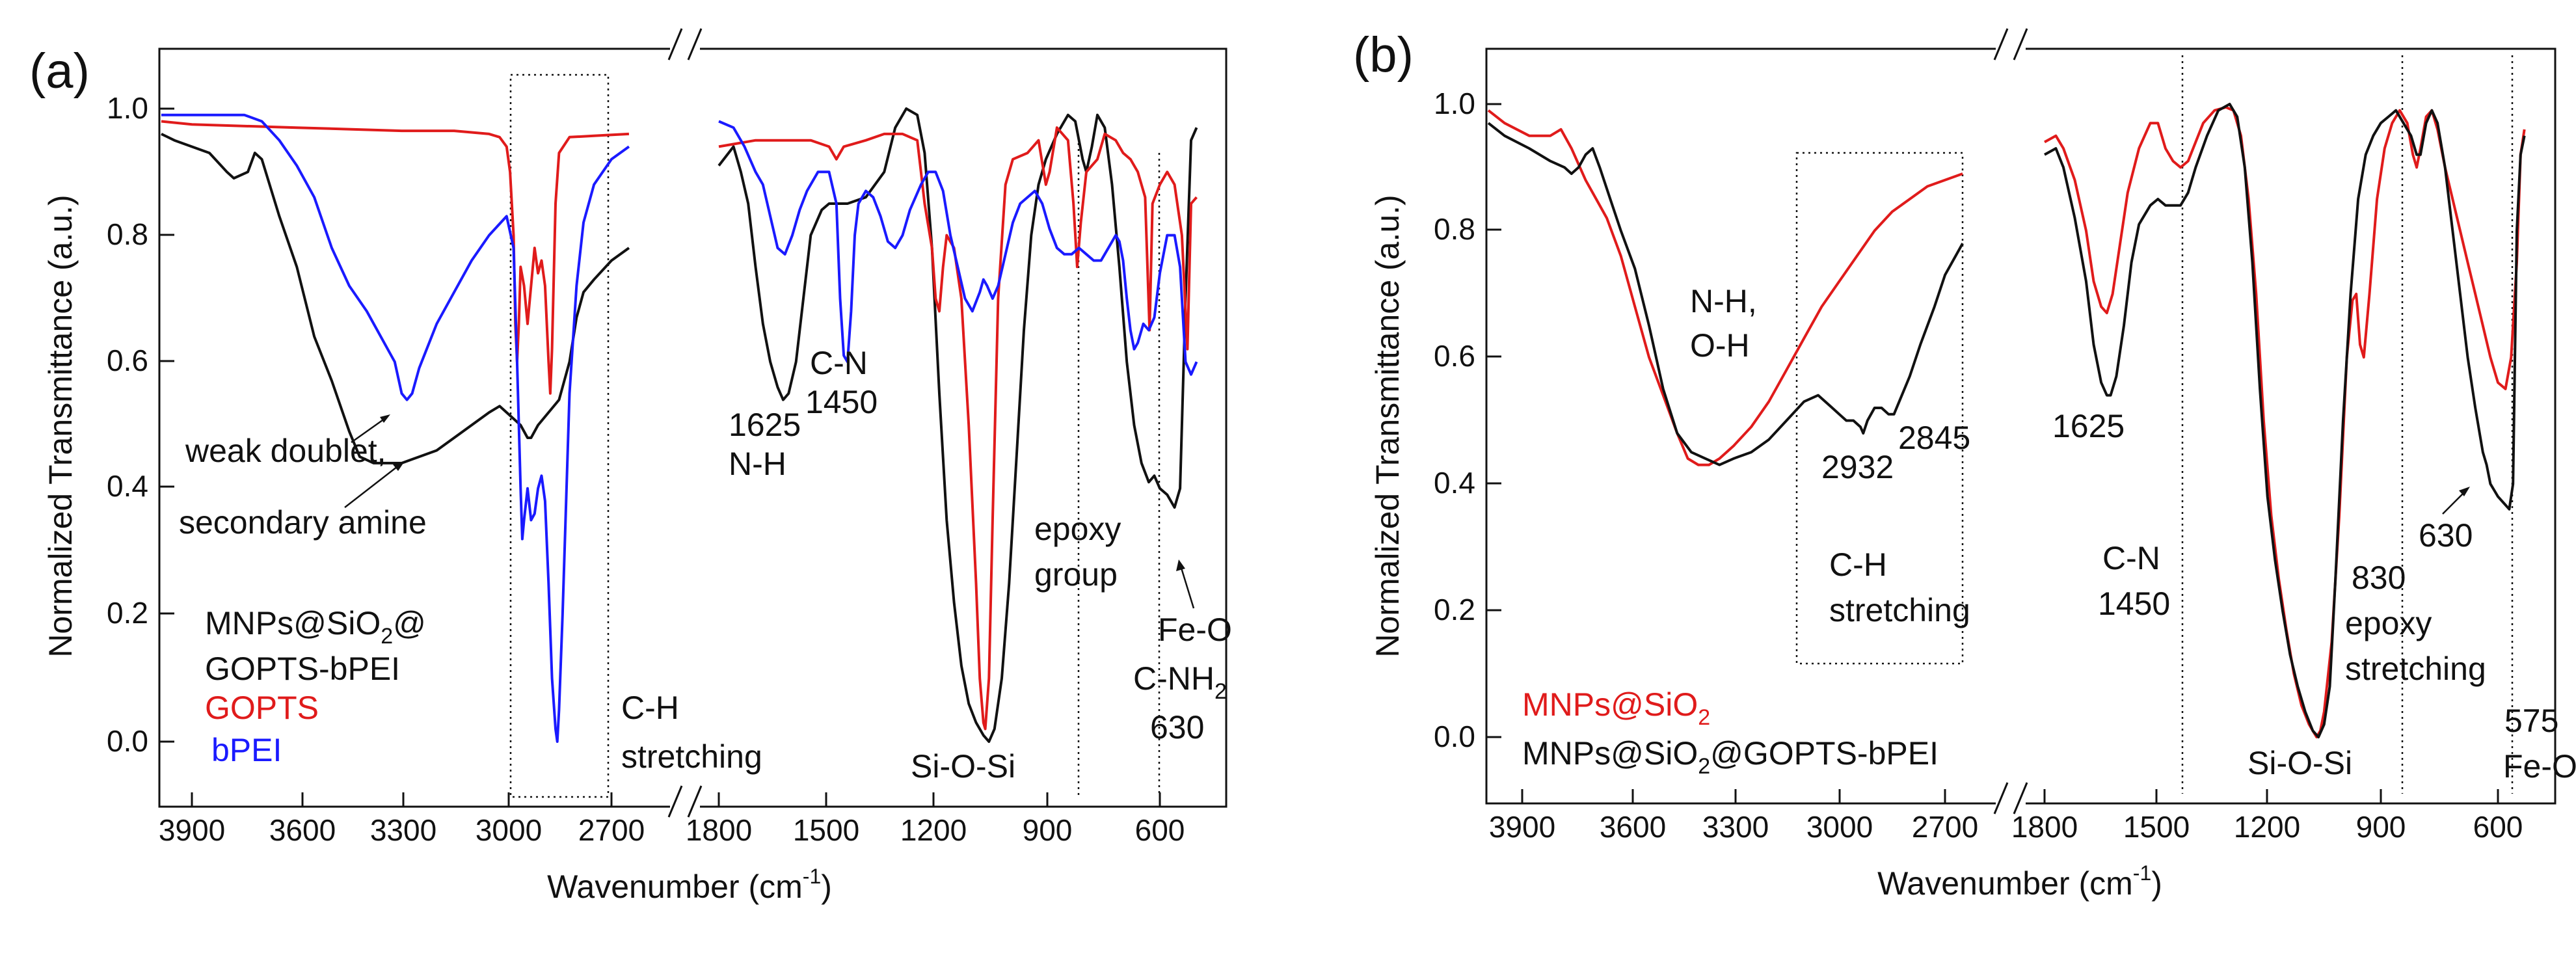  I want to click on y-tick-label-a: 0.4, so click(127, 486).